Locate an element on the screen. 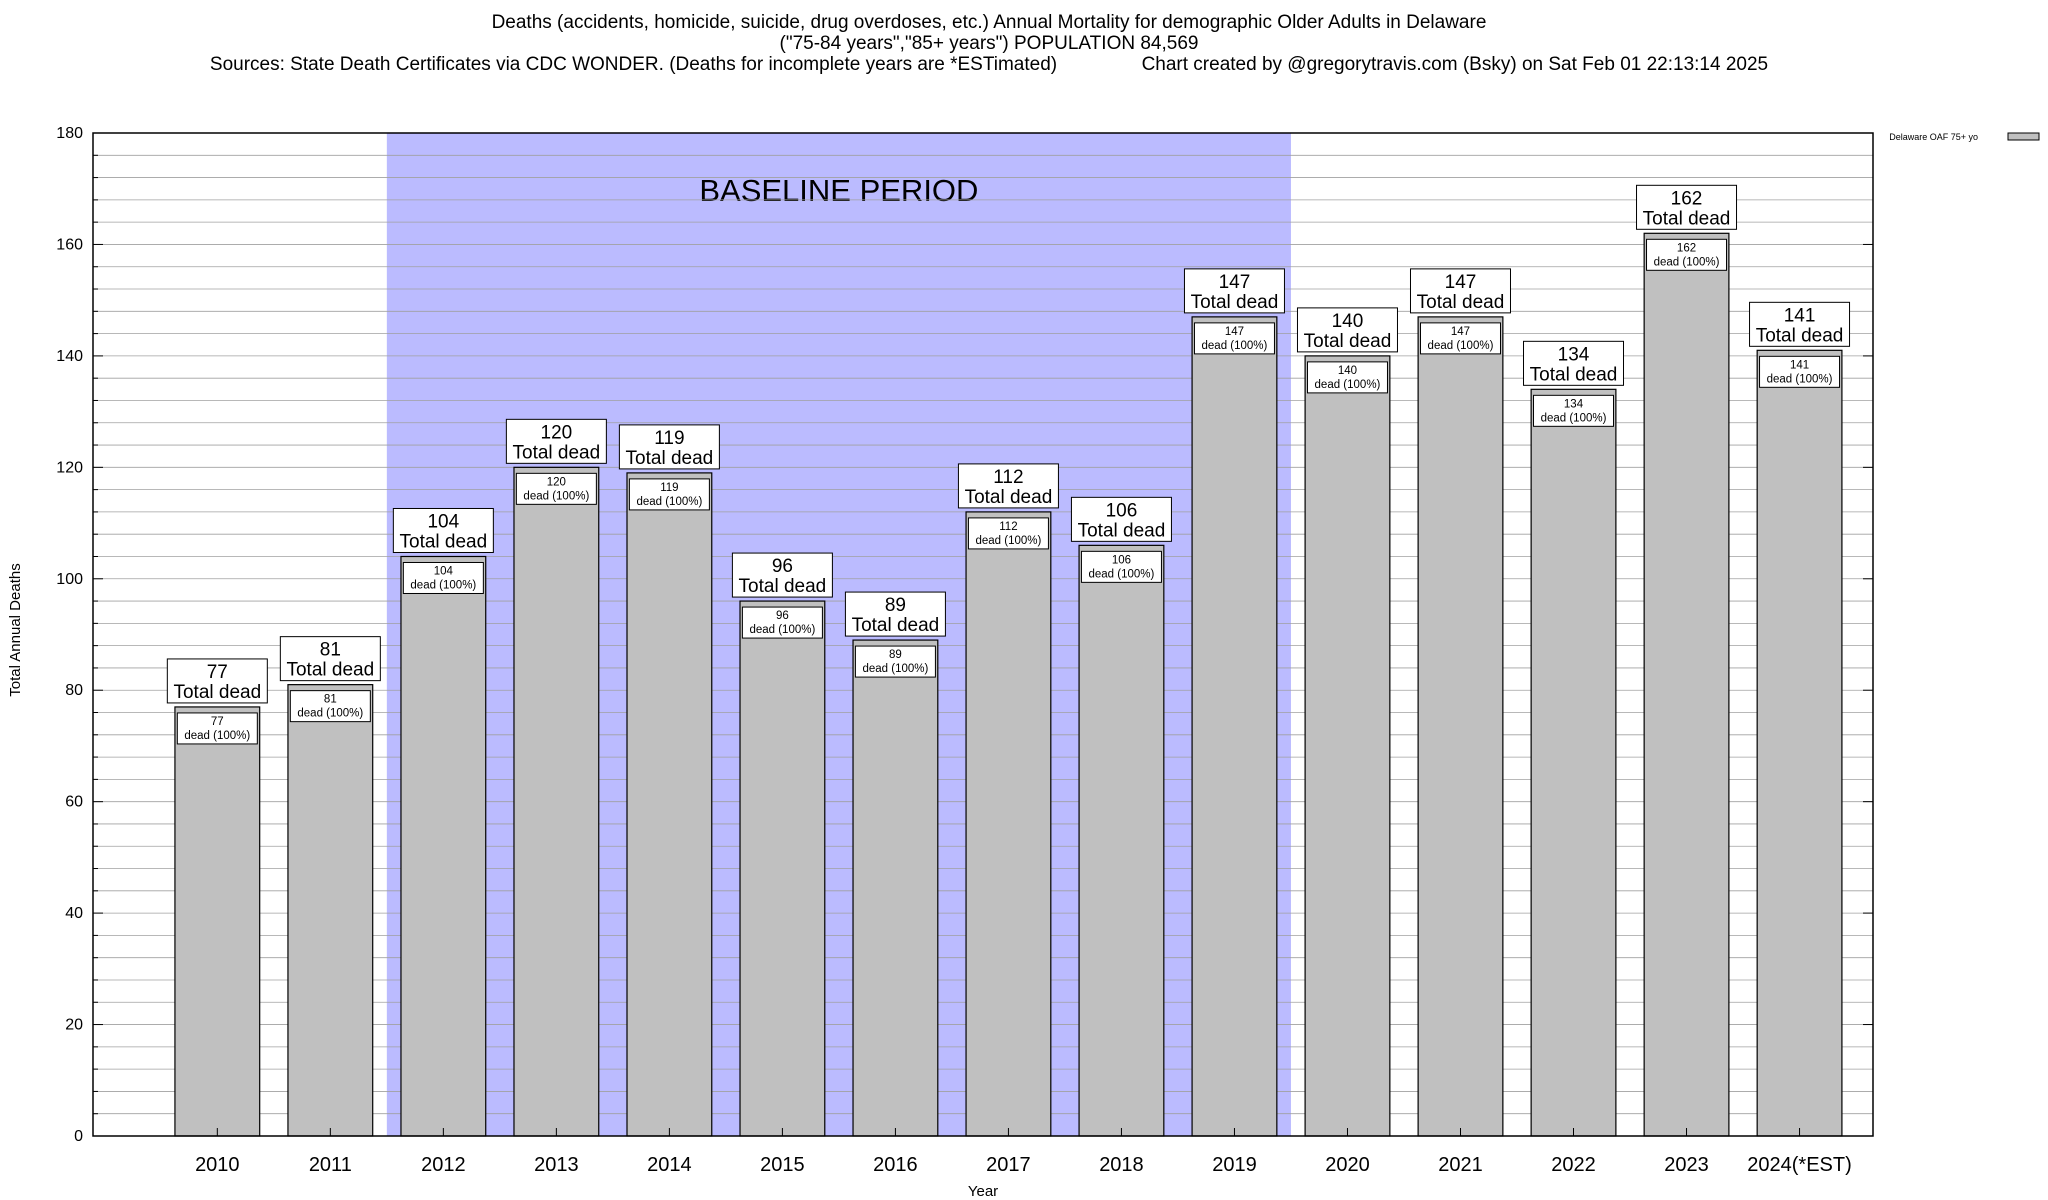 Image resolution: width=2048 pixels, height=1200 pixels. y-tick-label: 60 is located at coordinates (74, 802).